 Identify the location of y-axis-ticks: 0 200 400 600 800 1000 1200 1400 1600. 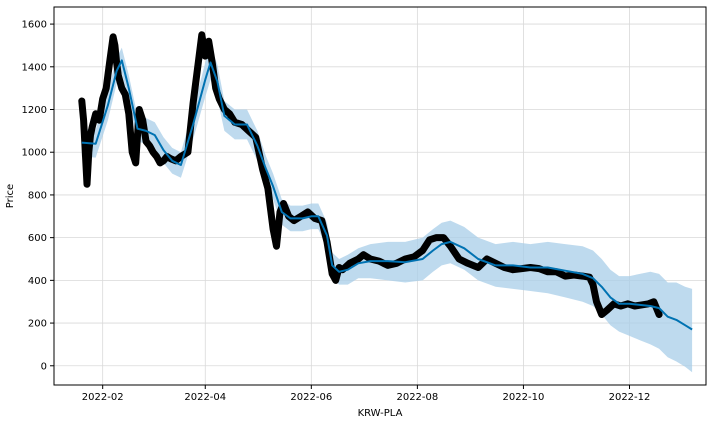
(38, 196).